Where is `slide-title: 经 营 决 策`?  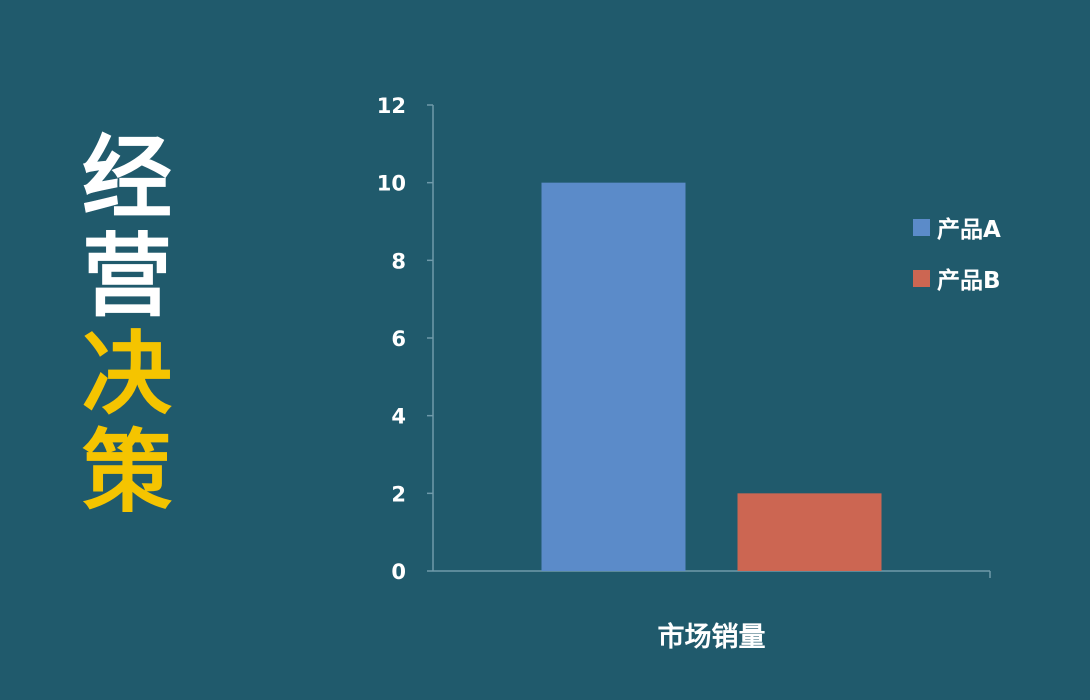 slide-title: 经 营 决 策 is located at coordinates (127, 326).